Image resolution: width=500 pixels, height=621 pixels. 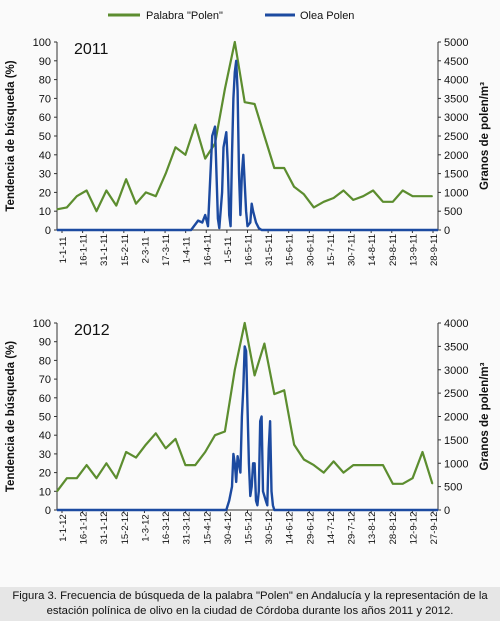 I want to click on x-tick-label: 30-4-12, so click(x=228, y=528).